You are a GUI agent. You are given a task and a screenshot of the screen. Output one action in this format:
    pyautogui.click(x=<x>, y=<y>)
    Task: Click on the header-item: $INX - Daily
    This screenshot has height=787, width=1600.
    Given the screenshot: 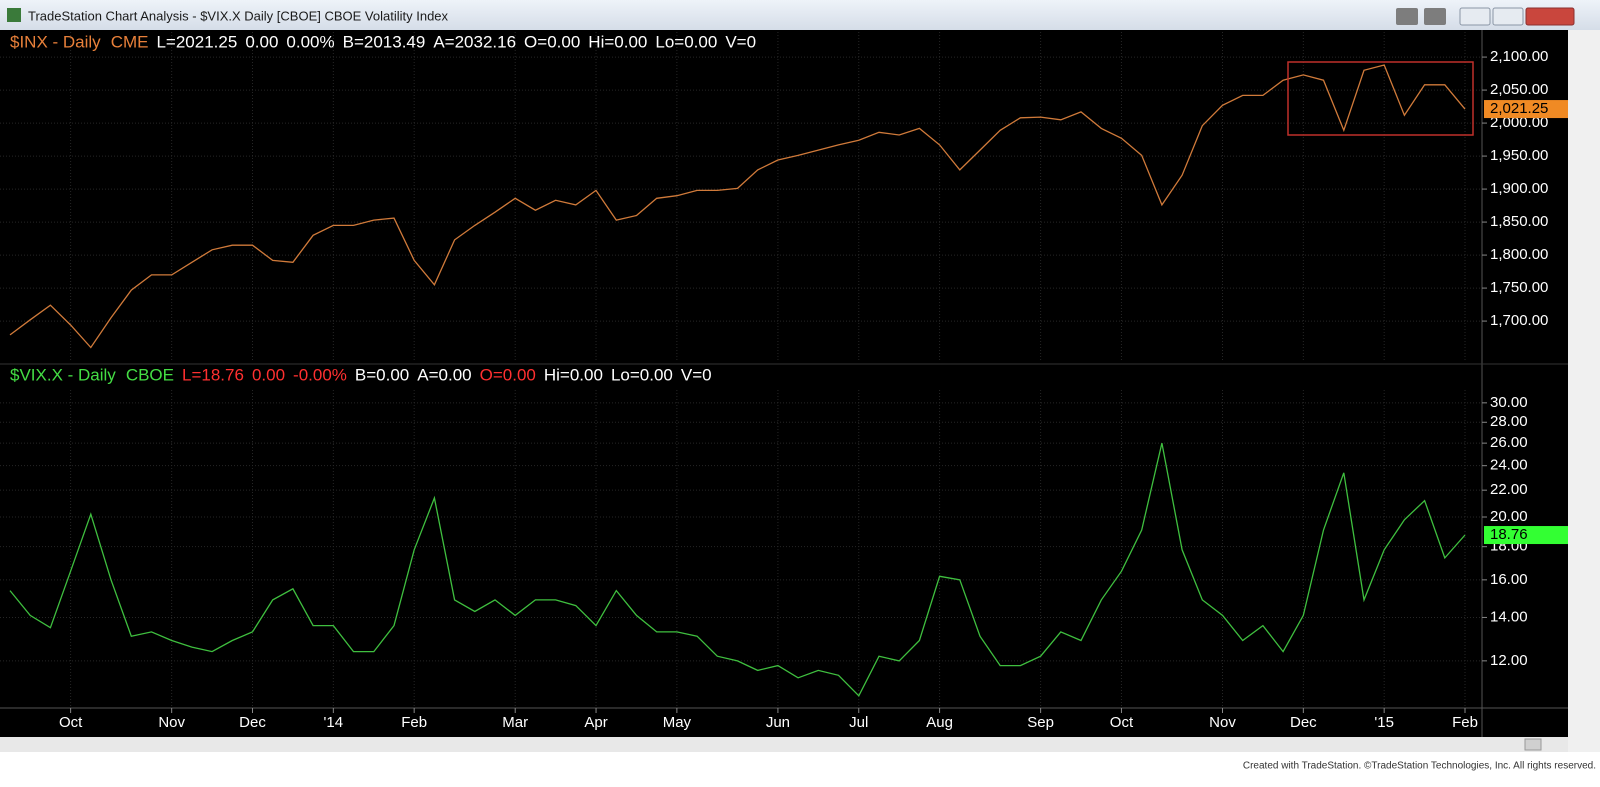 What is the action you would take?
    pyautogui.click(x=55, y=41)
    